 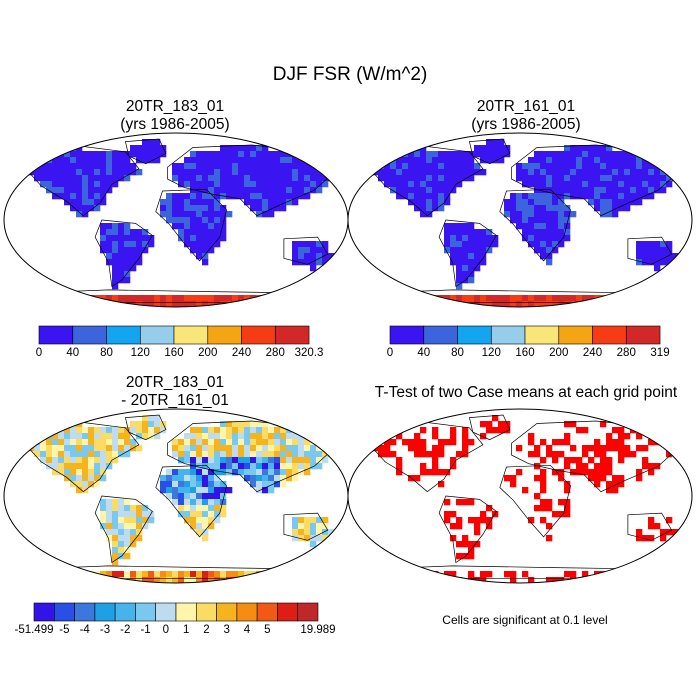 What do you see at coordinates (145, 630) in the screenshot?
I see `colorbar-tick-label: -1` at bounding box center [145, 630].